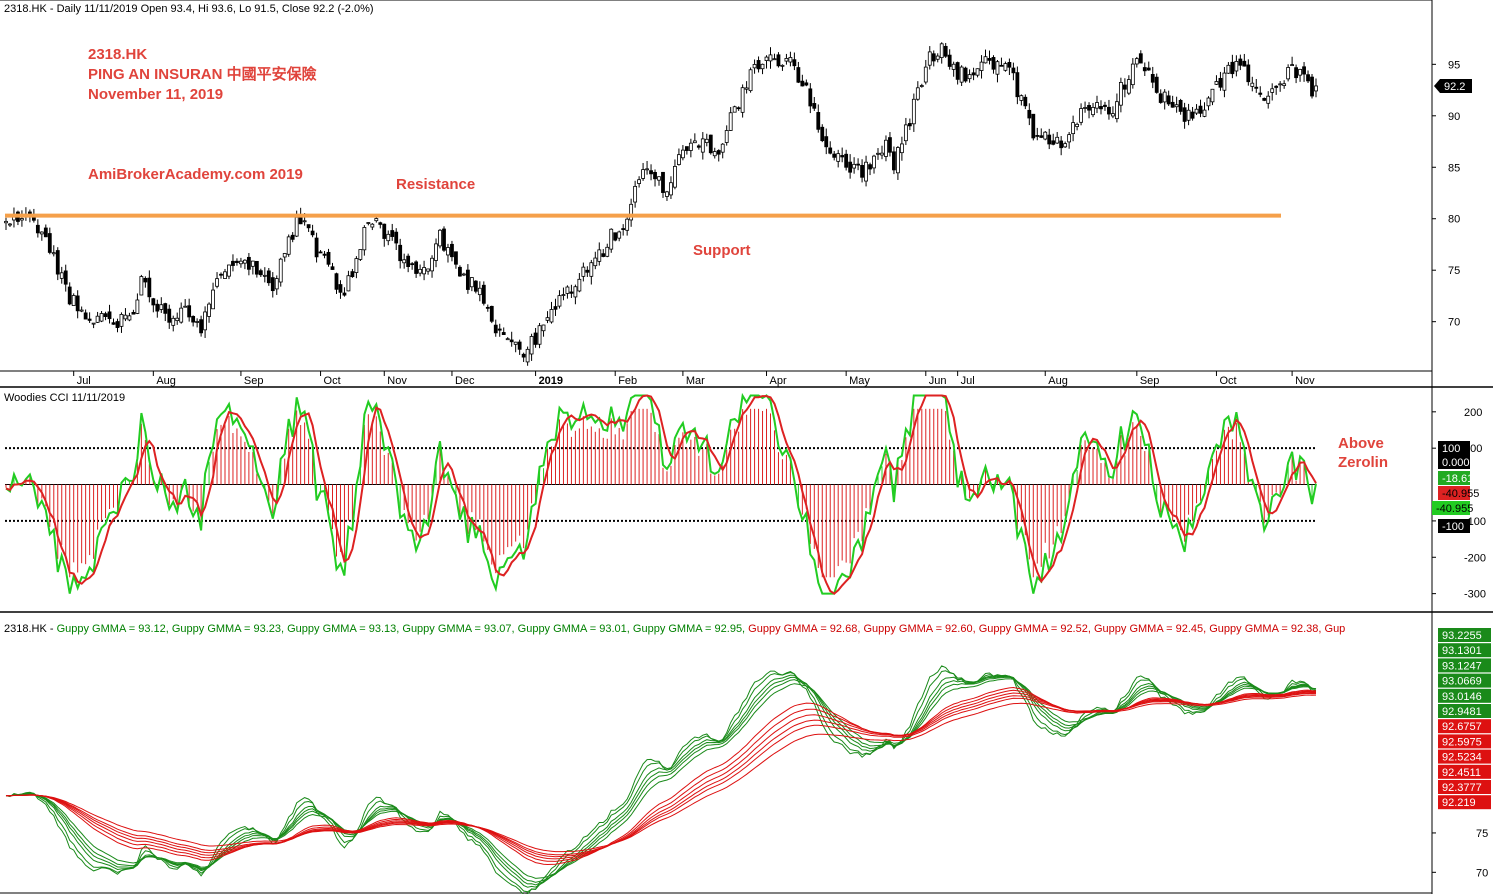 This screenshot has height=894, width=1493. Describe the element at coordinates (1464, 650) in the screenshot. I see `gmma-value-tag: 93.1301` at that location.